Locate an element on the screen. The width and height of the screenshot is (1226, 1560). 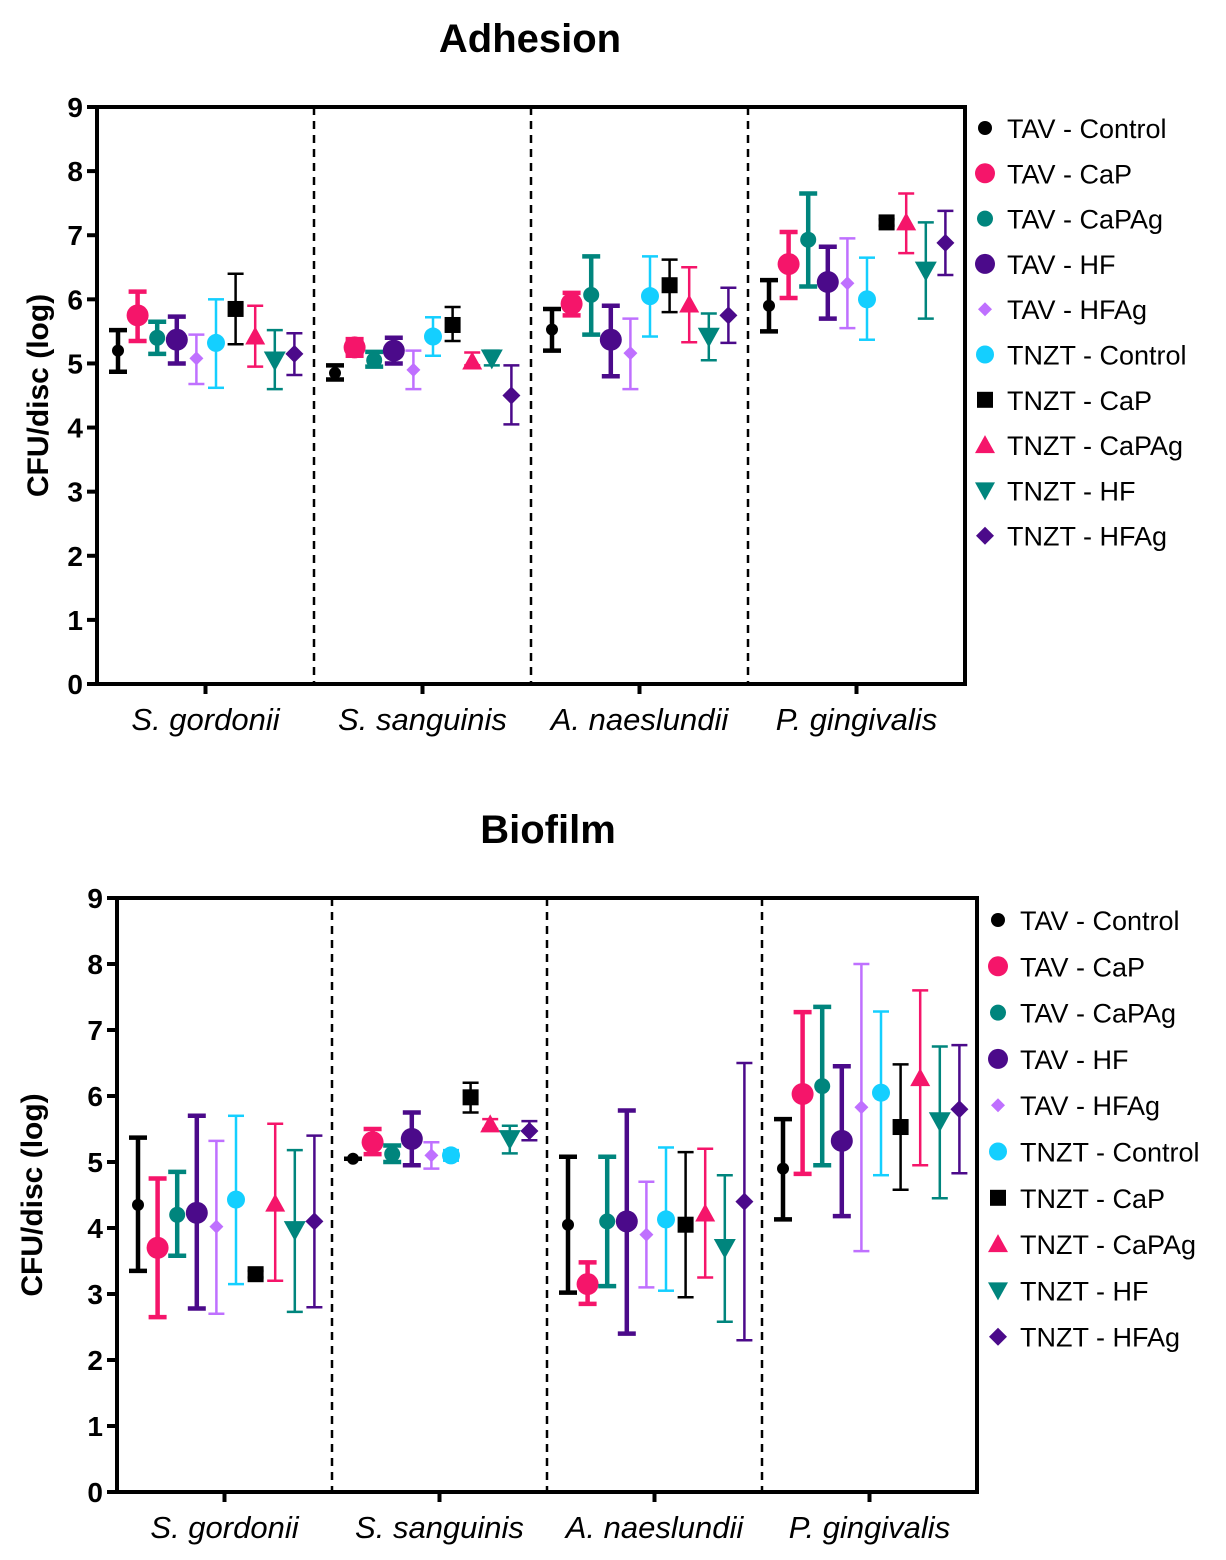
legend-label: TNZT - CaPAg is located at coordinates (1108, 1245).